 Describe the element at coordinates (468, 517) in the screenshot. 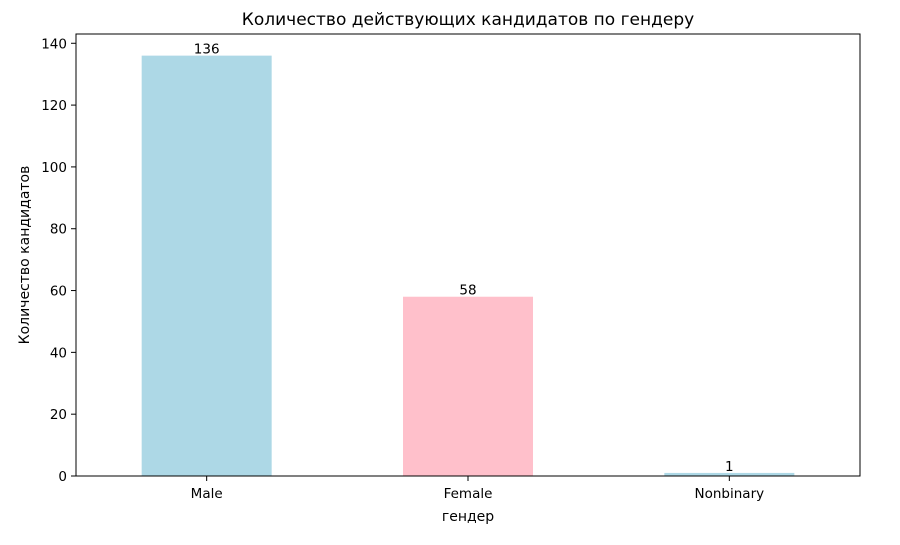

I see `x-axis-label: гендер` at that location.